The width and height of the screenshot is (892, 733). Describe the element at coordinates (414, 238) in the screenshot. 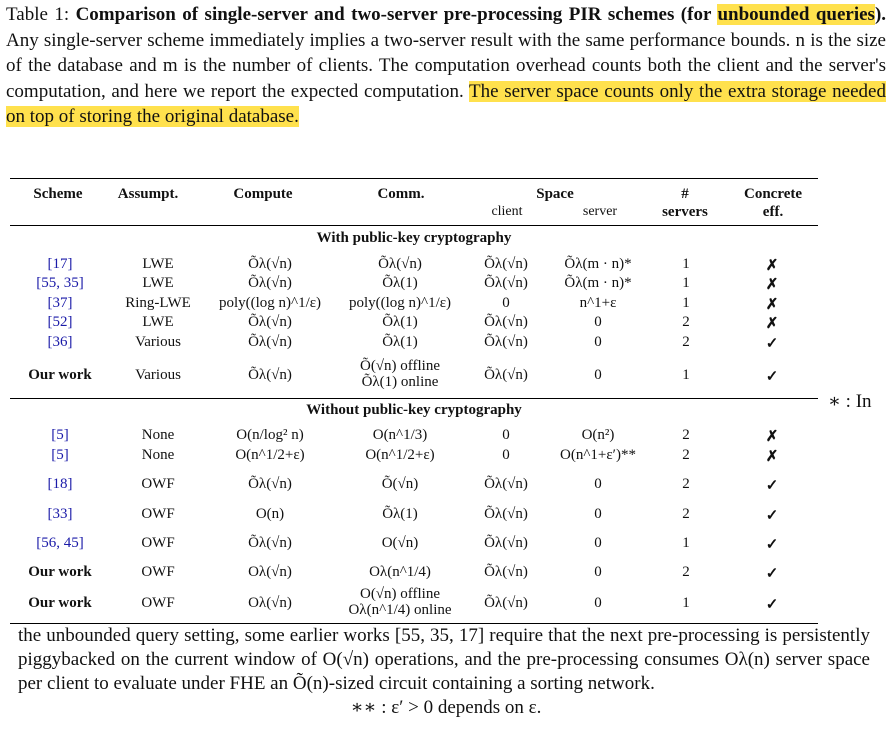

I see `section-public-key: With public-key cryptography` at that location.